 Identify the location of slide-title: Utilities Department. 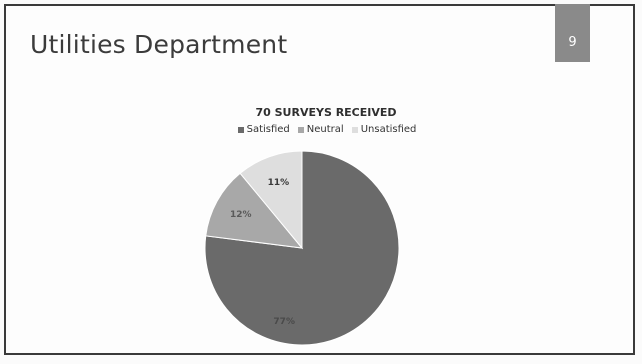
(159, 44).